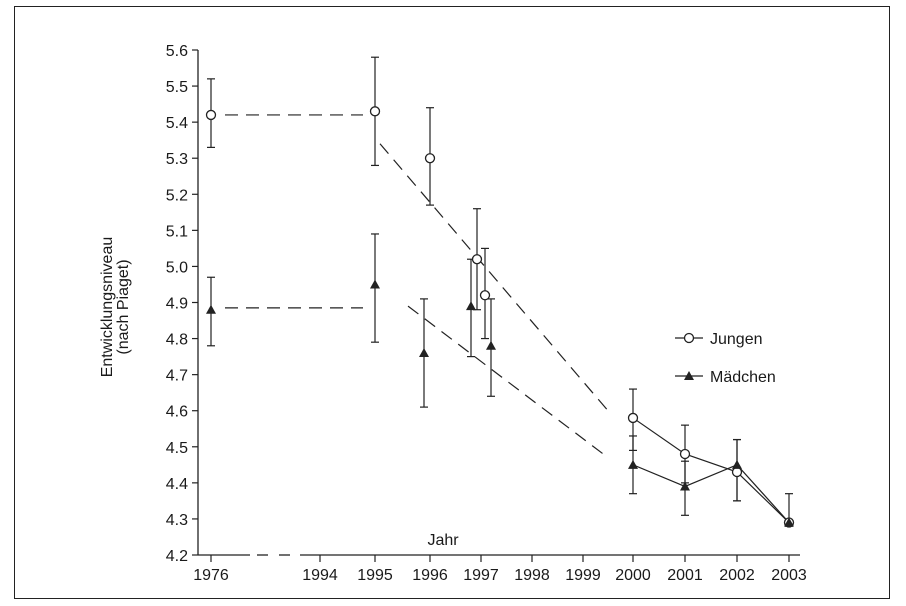 The height and width of the screenshot is (606, 906). I want to click on x-tick-label: 2003, so click(789, 575).